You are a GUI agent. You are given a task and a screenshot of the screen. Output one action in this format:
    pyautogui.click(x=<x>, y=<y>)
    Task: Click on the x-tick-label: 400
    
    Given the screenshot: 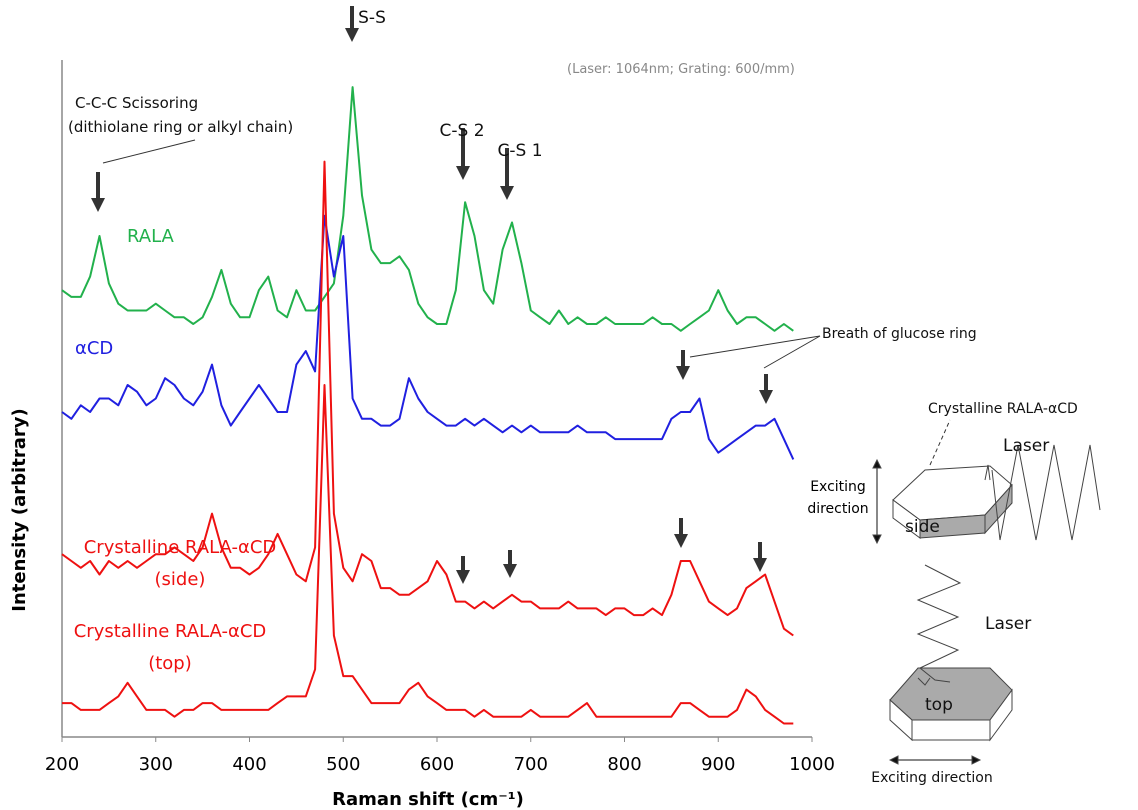 What is the action you would take?
    pyautogui.click(x=249, y=764)
    